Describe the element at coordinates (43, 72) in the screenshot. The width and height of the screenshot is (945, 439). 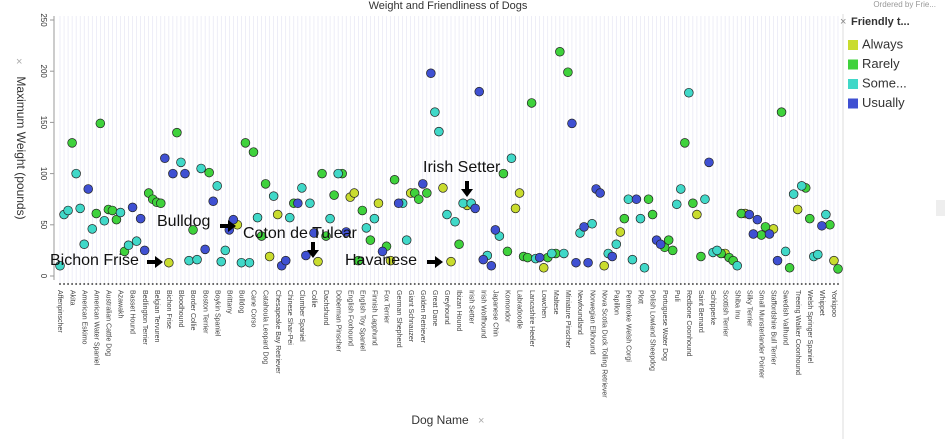
I see `y-tick-label: 200` at that location.